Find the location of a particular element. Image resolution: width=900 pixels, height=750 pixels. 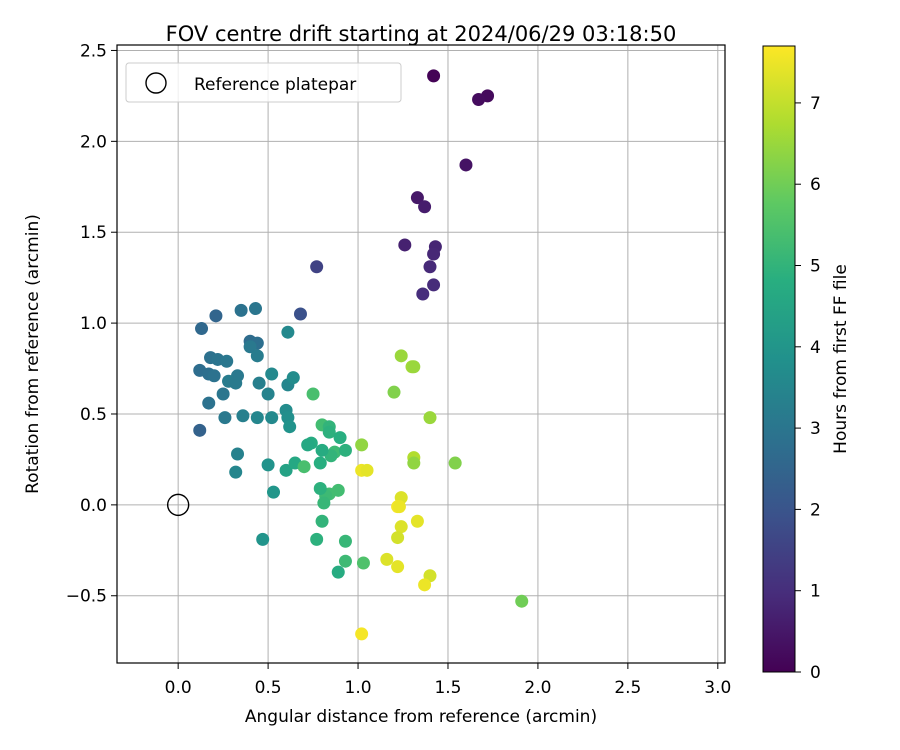

legend: Reference platepar is located at coordinates (263, 82).